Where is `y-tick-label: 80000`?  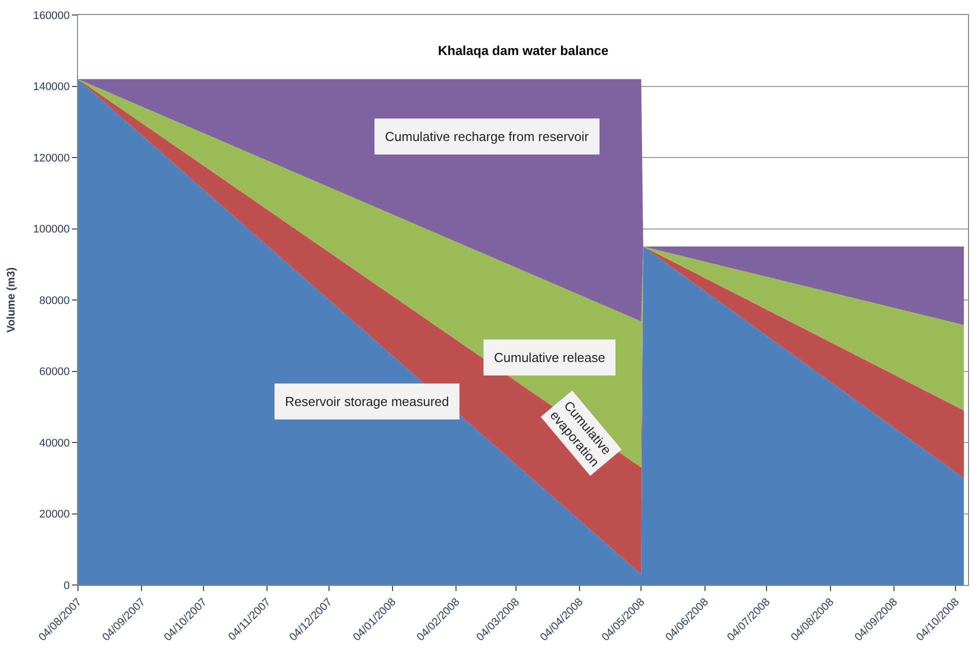 y-tick-label: 80000 is located at coordinates (54, 300).